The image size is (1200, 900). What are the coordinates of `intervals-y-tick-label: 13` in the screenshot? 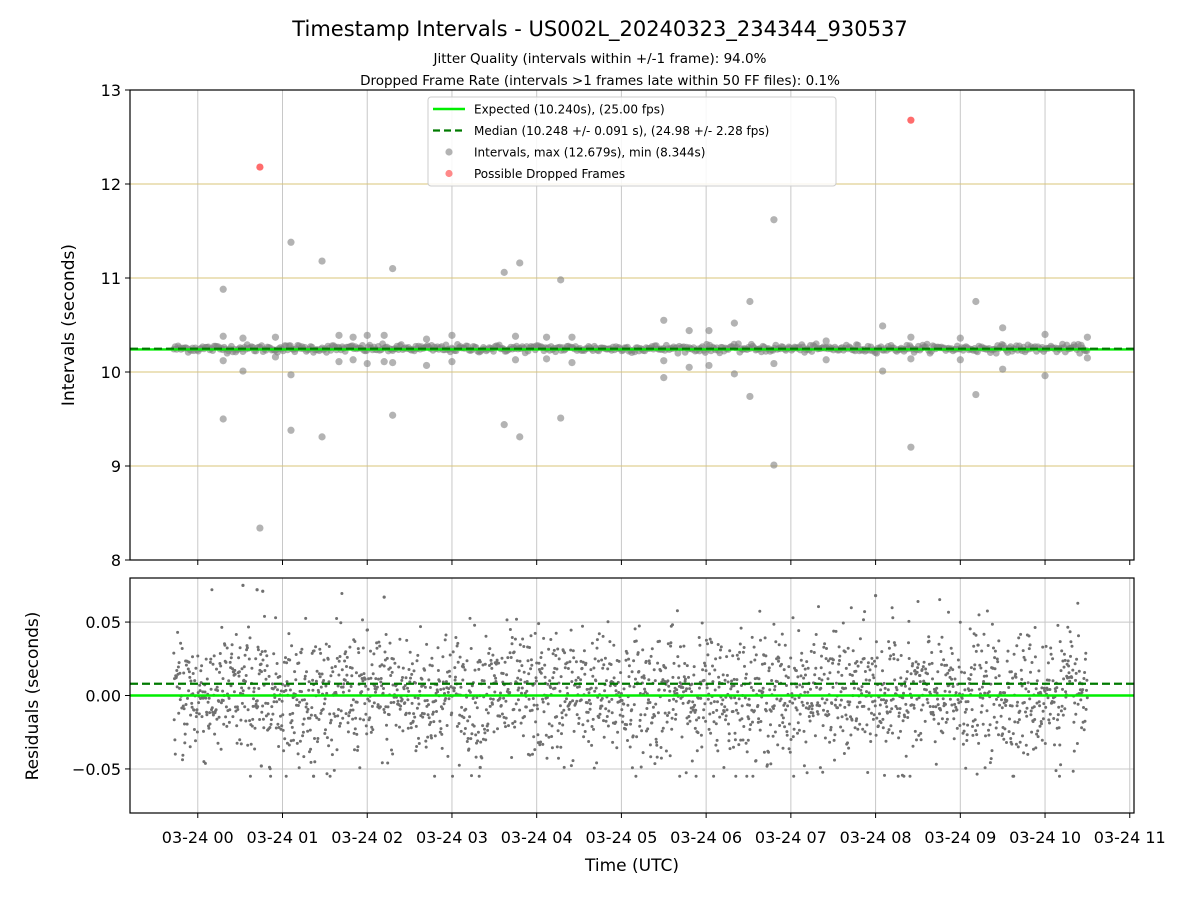 It's located at (111, 90).